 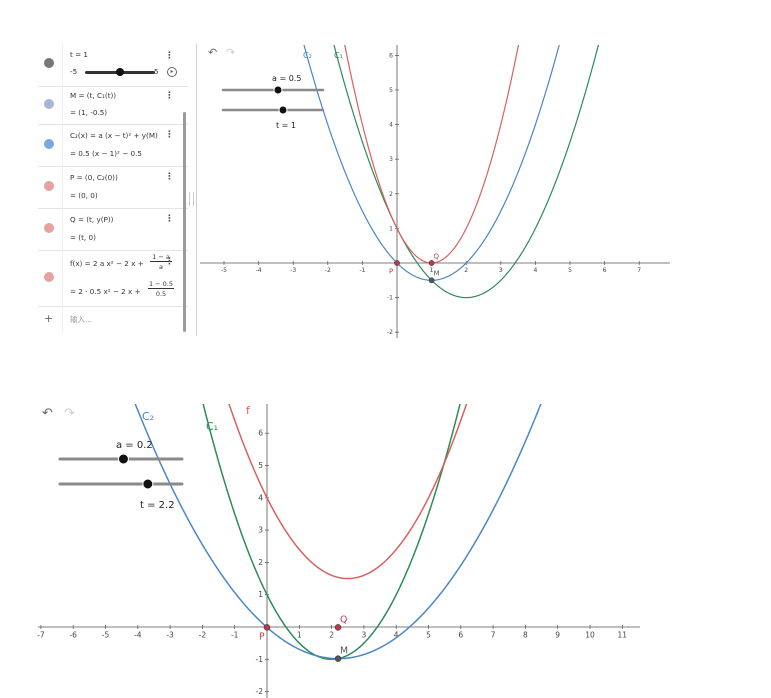 I want to click on f-def-numerator: 1 − a, so click(x=161, y=257).